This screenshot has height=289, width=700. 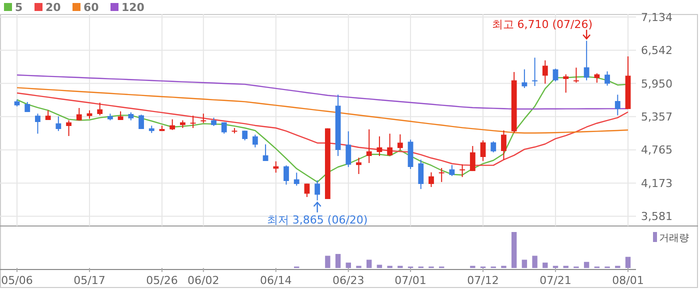 What do you see at coordinates (656, 51) in the screenshot?
I see `y-tick-label: 6,542` at bounding box center [656, 51].